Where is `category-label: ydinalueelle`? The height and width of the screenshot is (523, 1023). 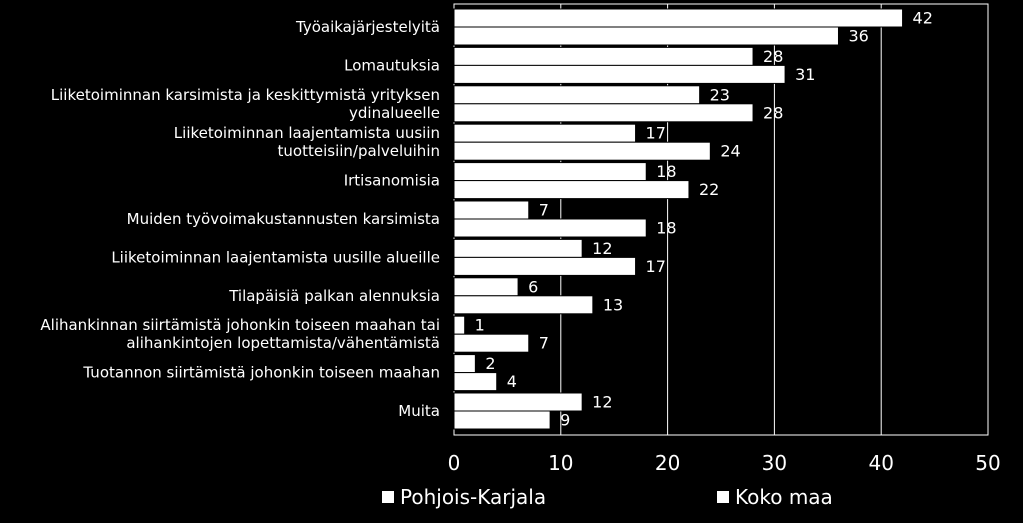
category-label: ydinalueelle is located at coordinates (394, 113).